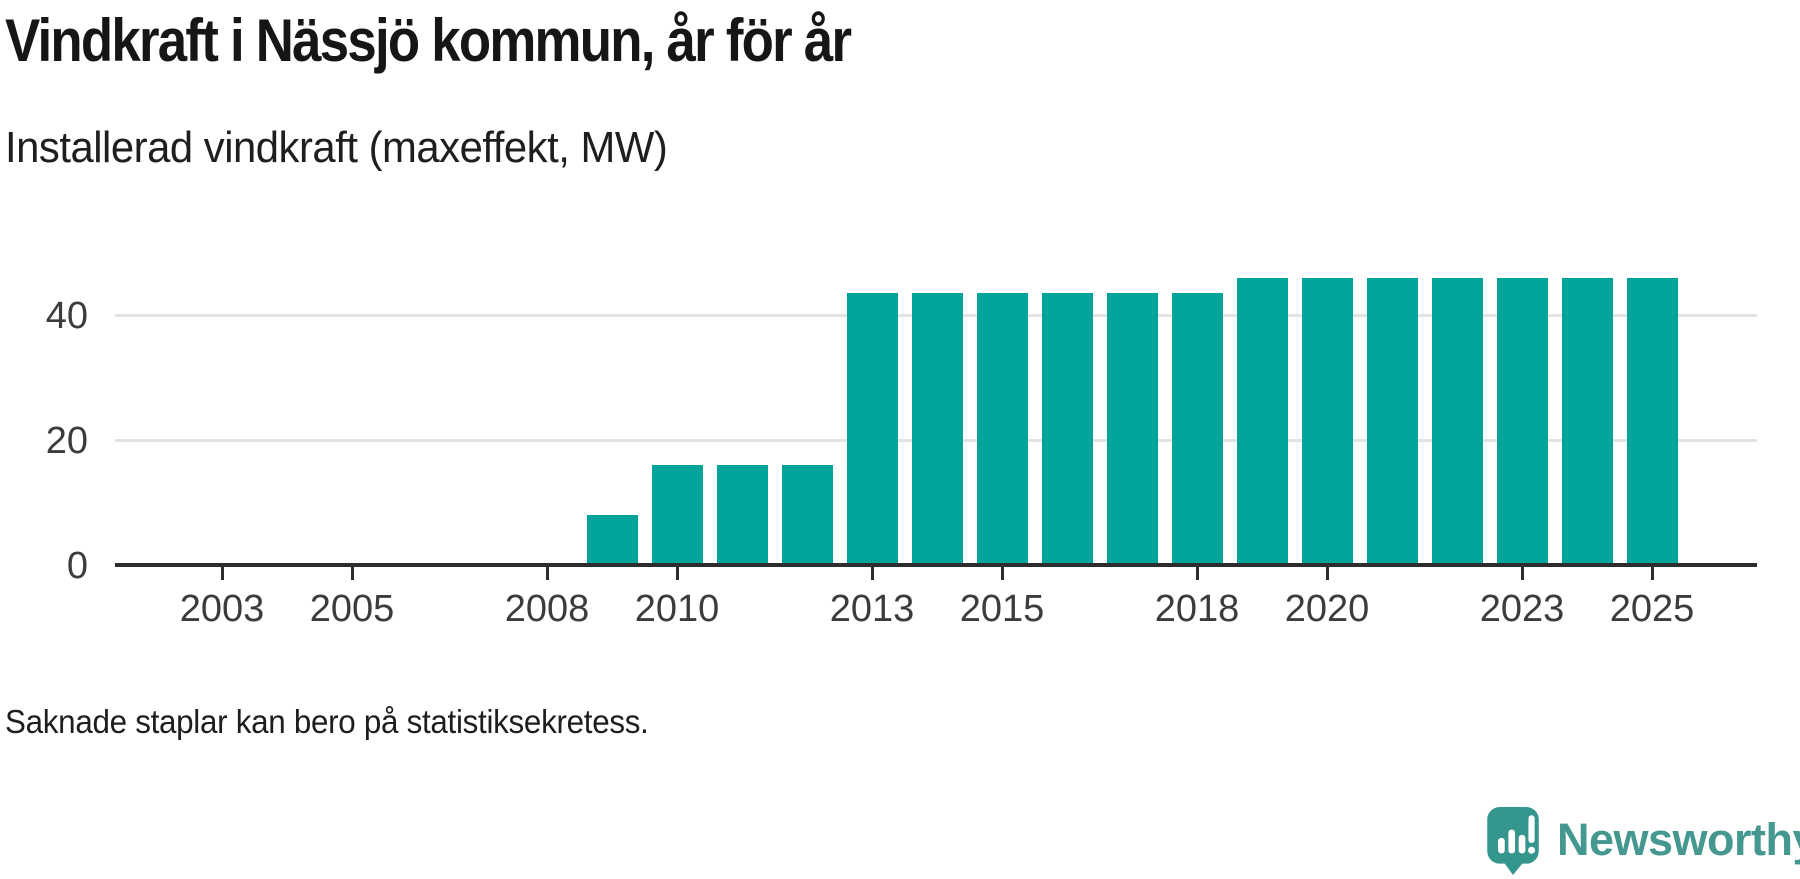  What do you see at coordinates (336, 147) in the screenshot?
I see `chart-subtitle: Installerad vindkraft (maxeffekt, MW)` at bounding box center [336, 147].